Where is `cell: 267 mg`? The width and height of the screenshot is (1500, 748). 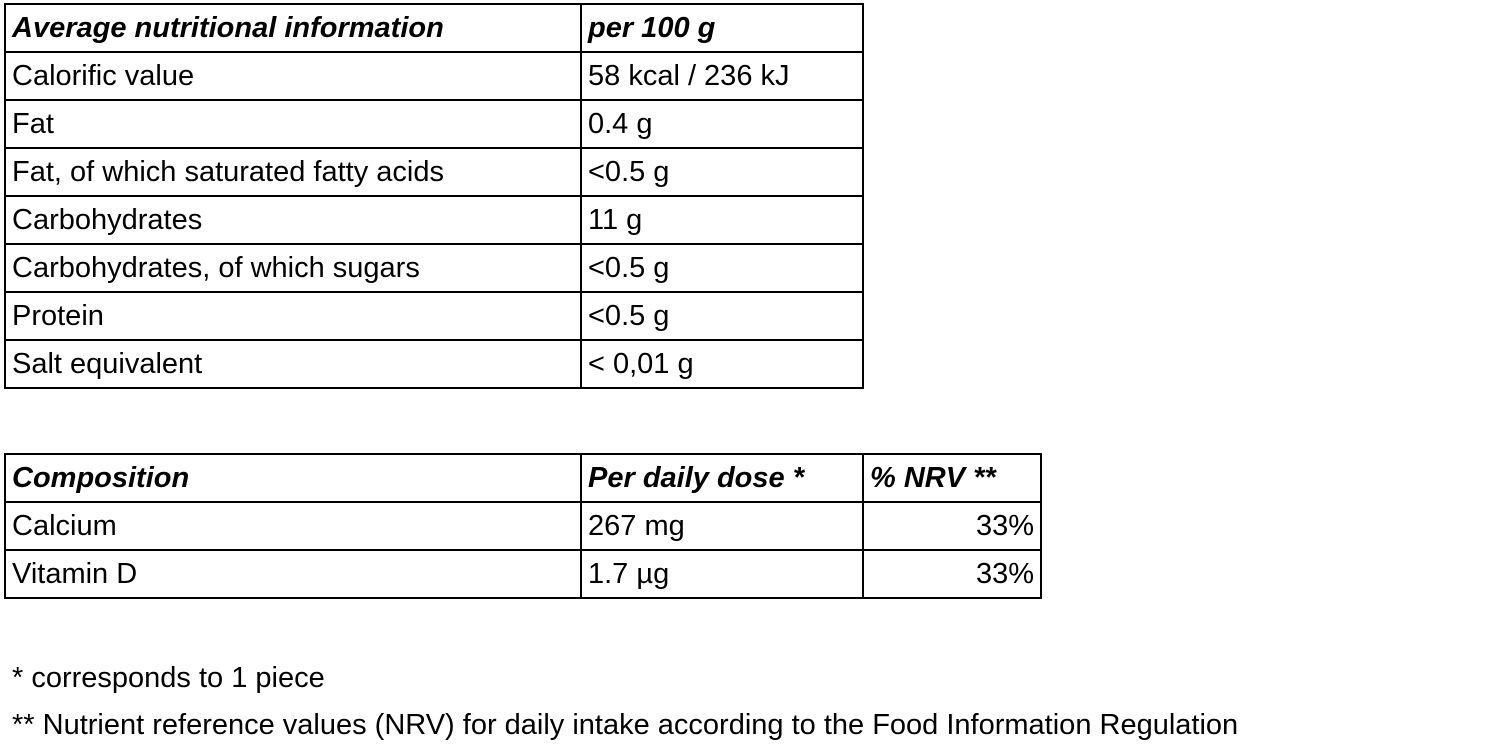 cell: 267 mg is located at coordinates (722, 526).